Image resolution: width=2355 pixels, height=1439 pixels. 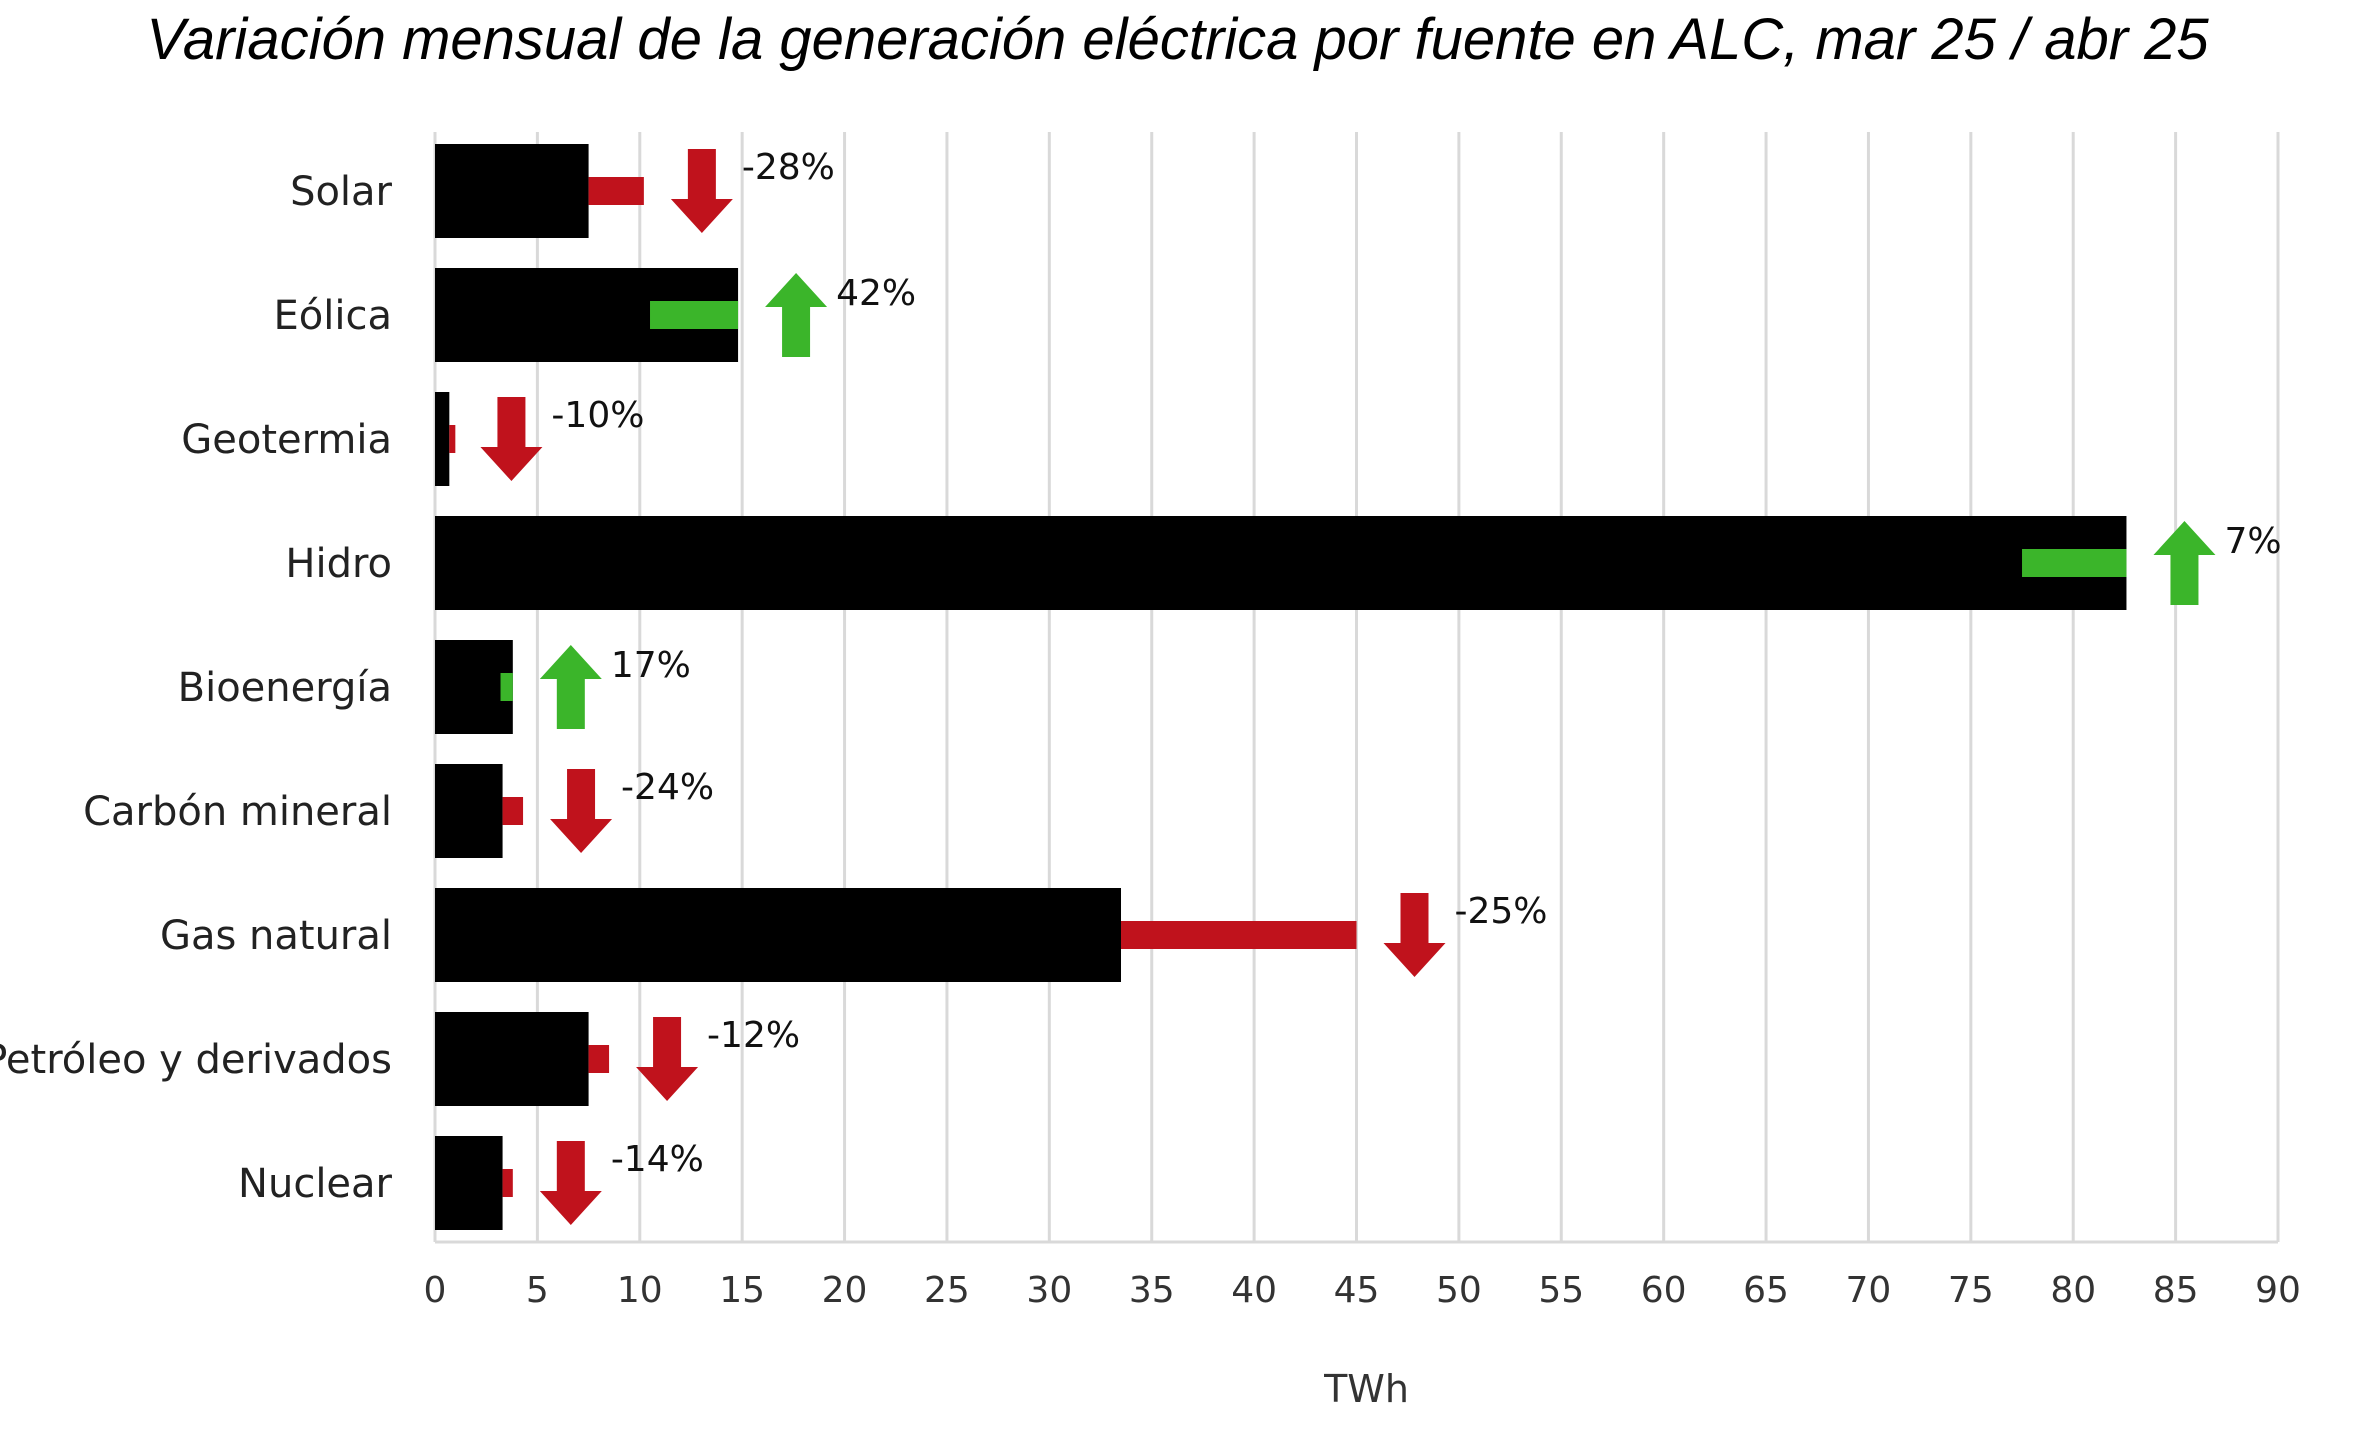 I want to click on x-tick-label: 50, so click(x=1459, y=1290).